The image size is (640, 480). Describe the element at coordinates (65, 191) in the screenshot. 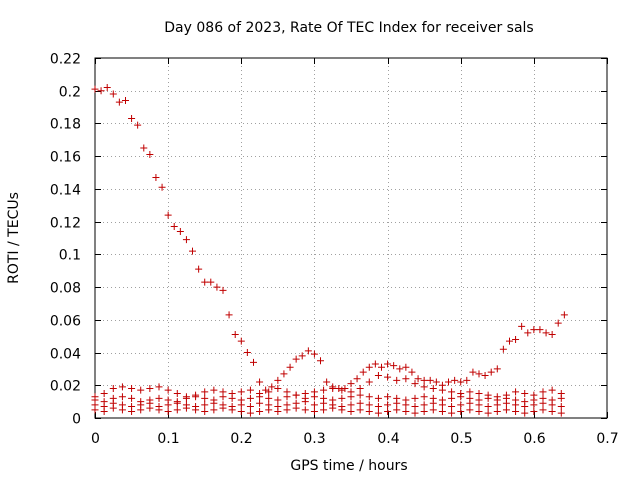

I see `y-tick-label: 0.14` at that location.